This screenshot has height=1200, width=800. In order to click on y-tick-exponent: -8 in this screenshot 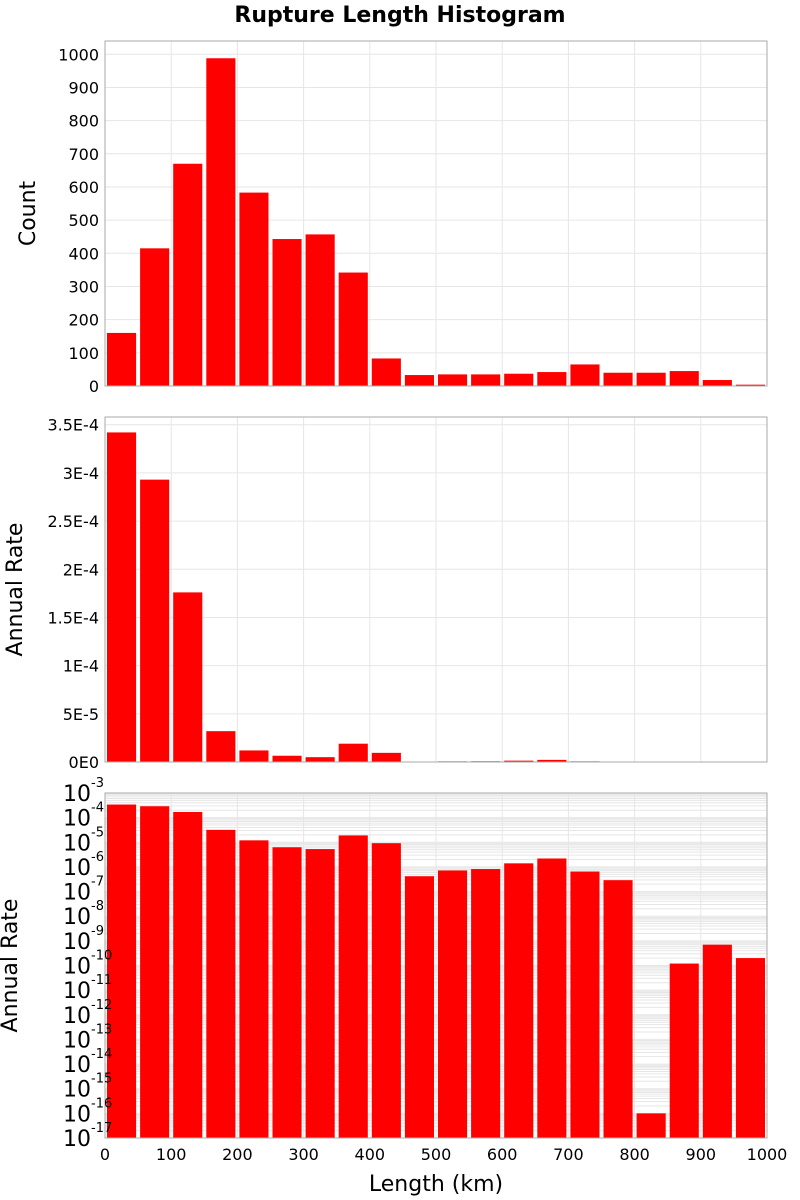, I will do `click(97, 906)`.